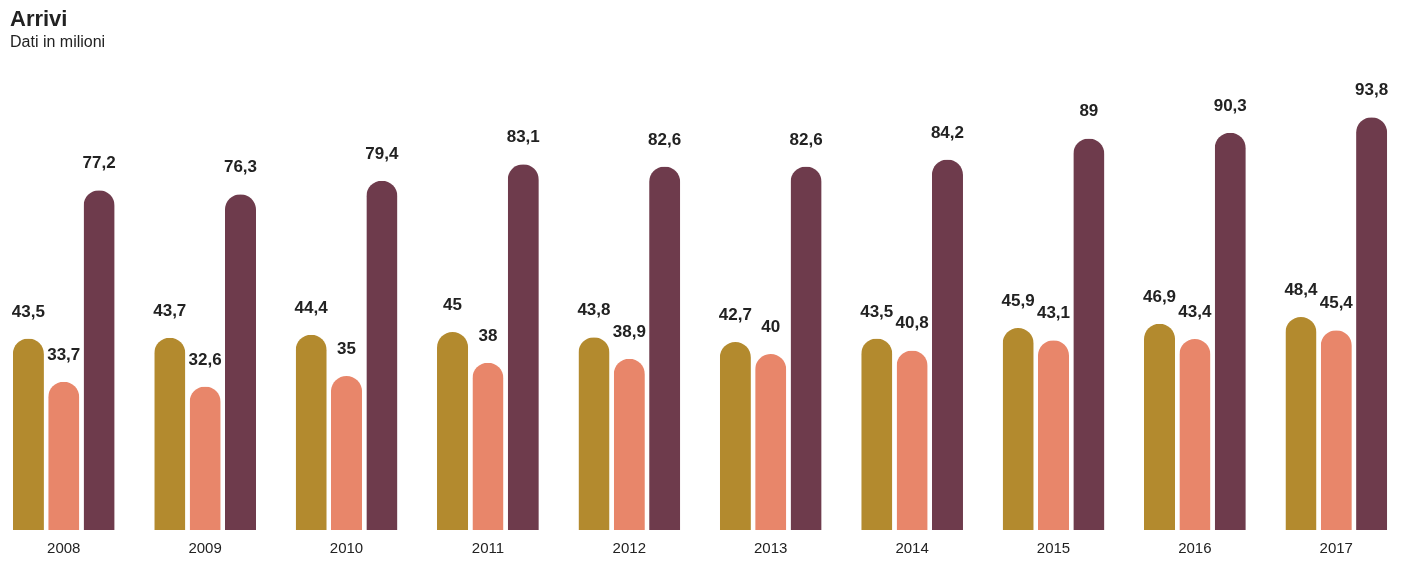 The image size is (1408, 579). What do you see at coordinates (170, 310) in the screenshot?
I see `data-label: 43,7` at bounding box center [170, 310].